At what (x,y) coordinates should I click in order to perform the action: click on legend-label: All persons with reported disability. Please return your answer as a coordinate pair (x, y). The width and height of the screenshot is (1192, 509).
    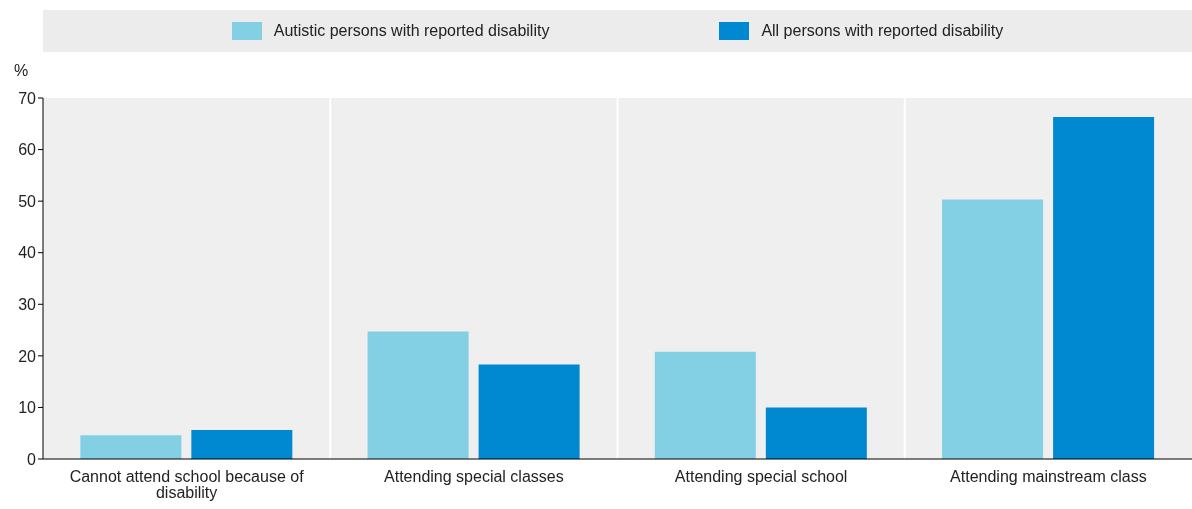
    Looking at the image, I should click on (882, 31).